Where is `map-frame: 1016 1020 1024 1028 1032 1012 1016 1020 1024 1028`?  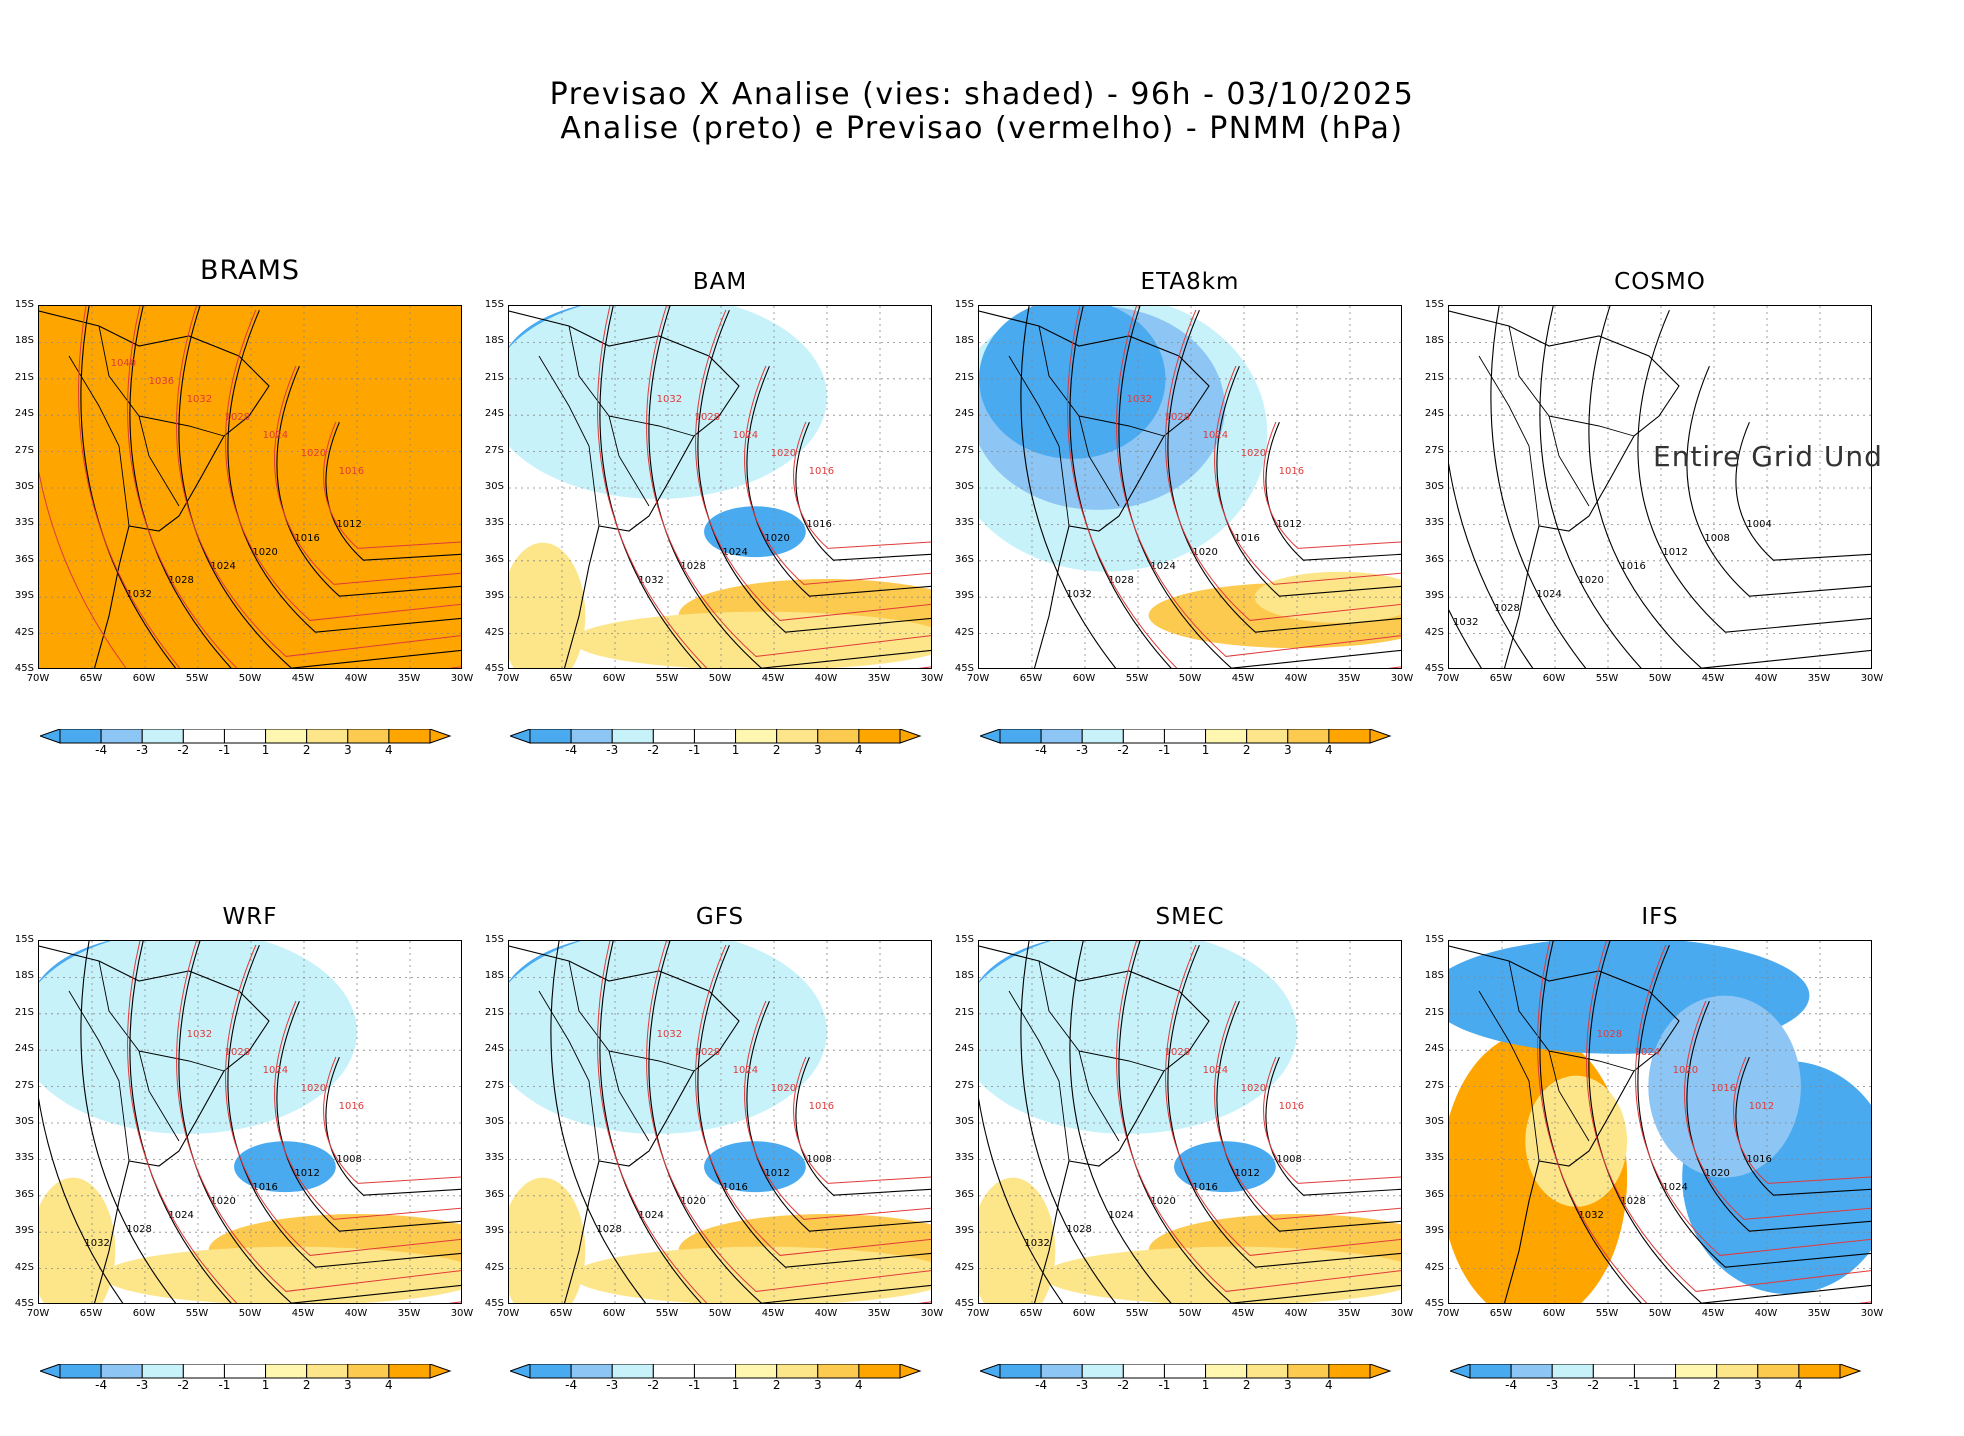
map-frame: 1016 1020 1024 1028 1032 1012 1016 1020 1024 1028 is located at coordinates (1660, 1122).